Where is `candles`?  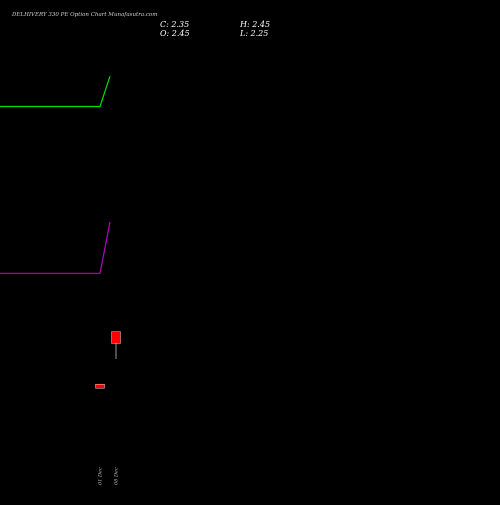
candles is located at coordinates (108, 360).